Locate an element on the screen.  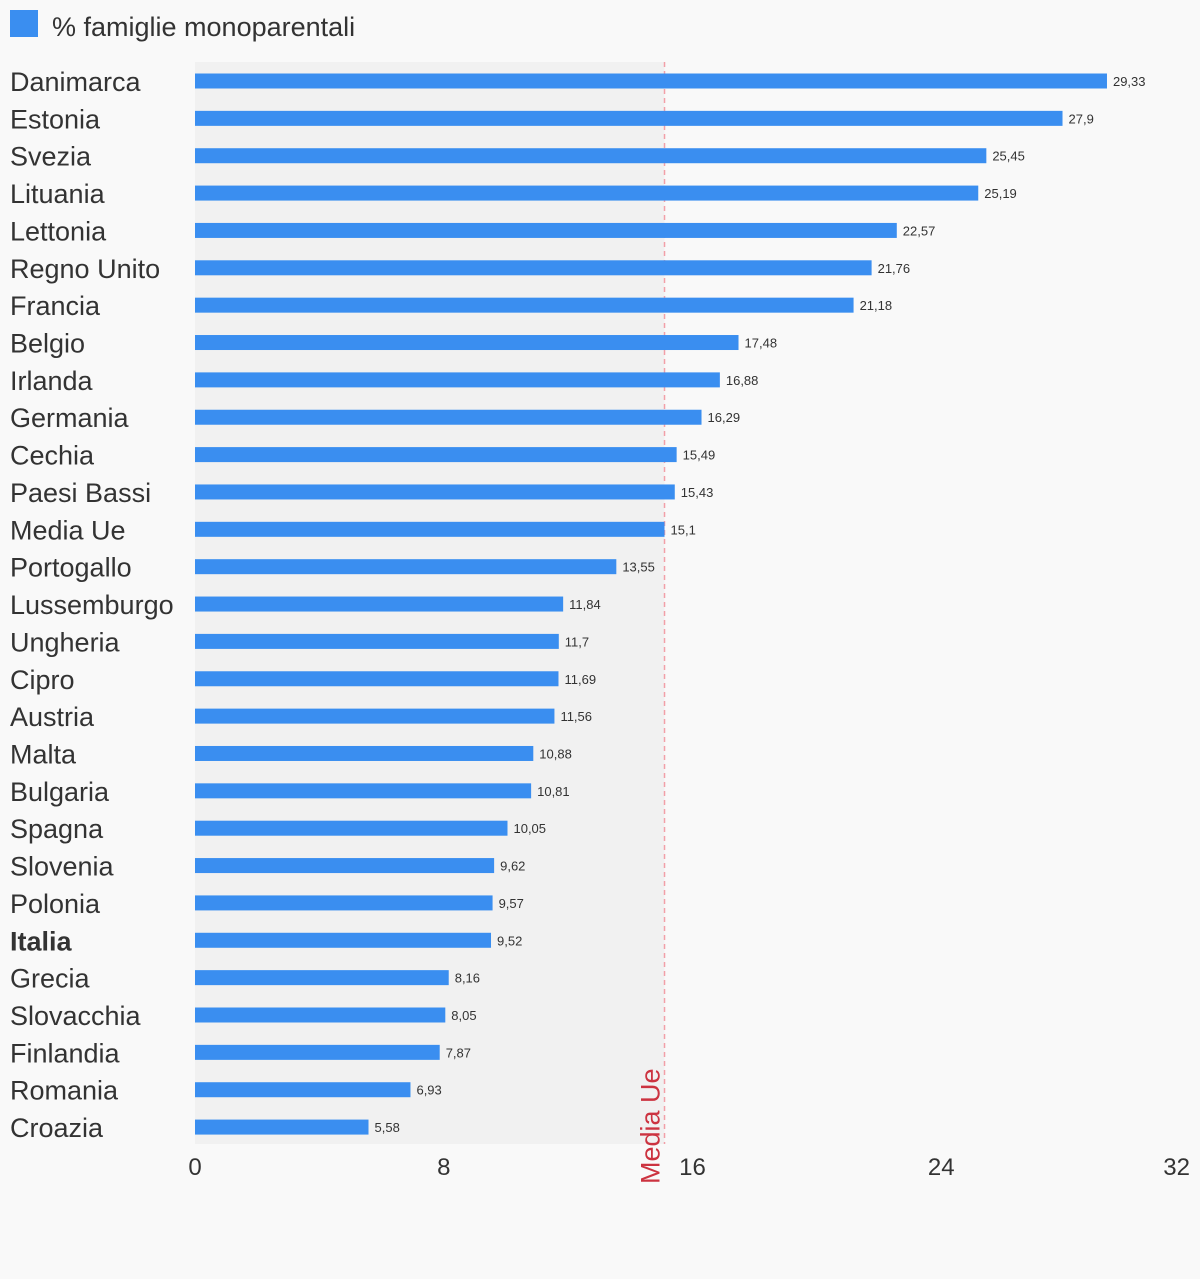
category-label: Lettonia is located at coordinates (58, 231).